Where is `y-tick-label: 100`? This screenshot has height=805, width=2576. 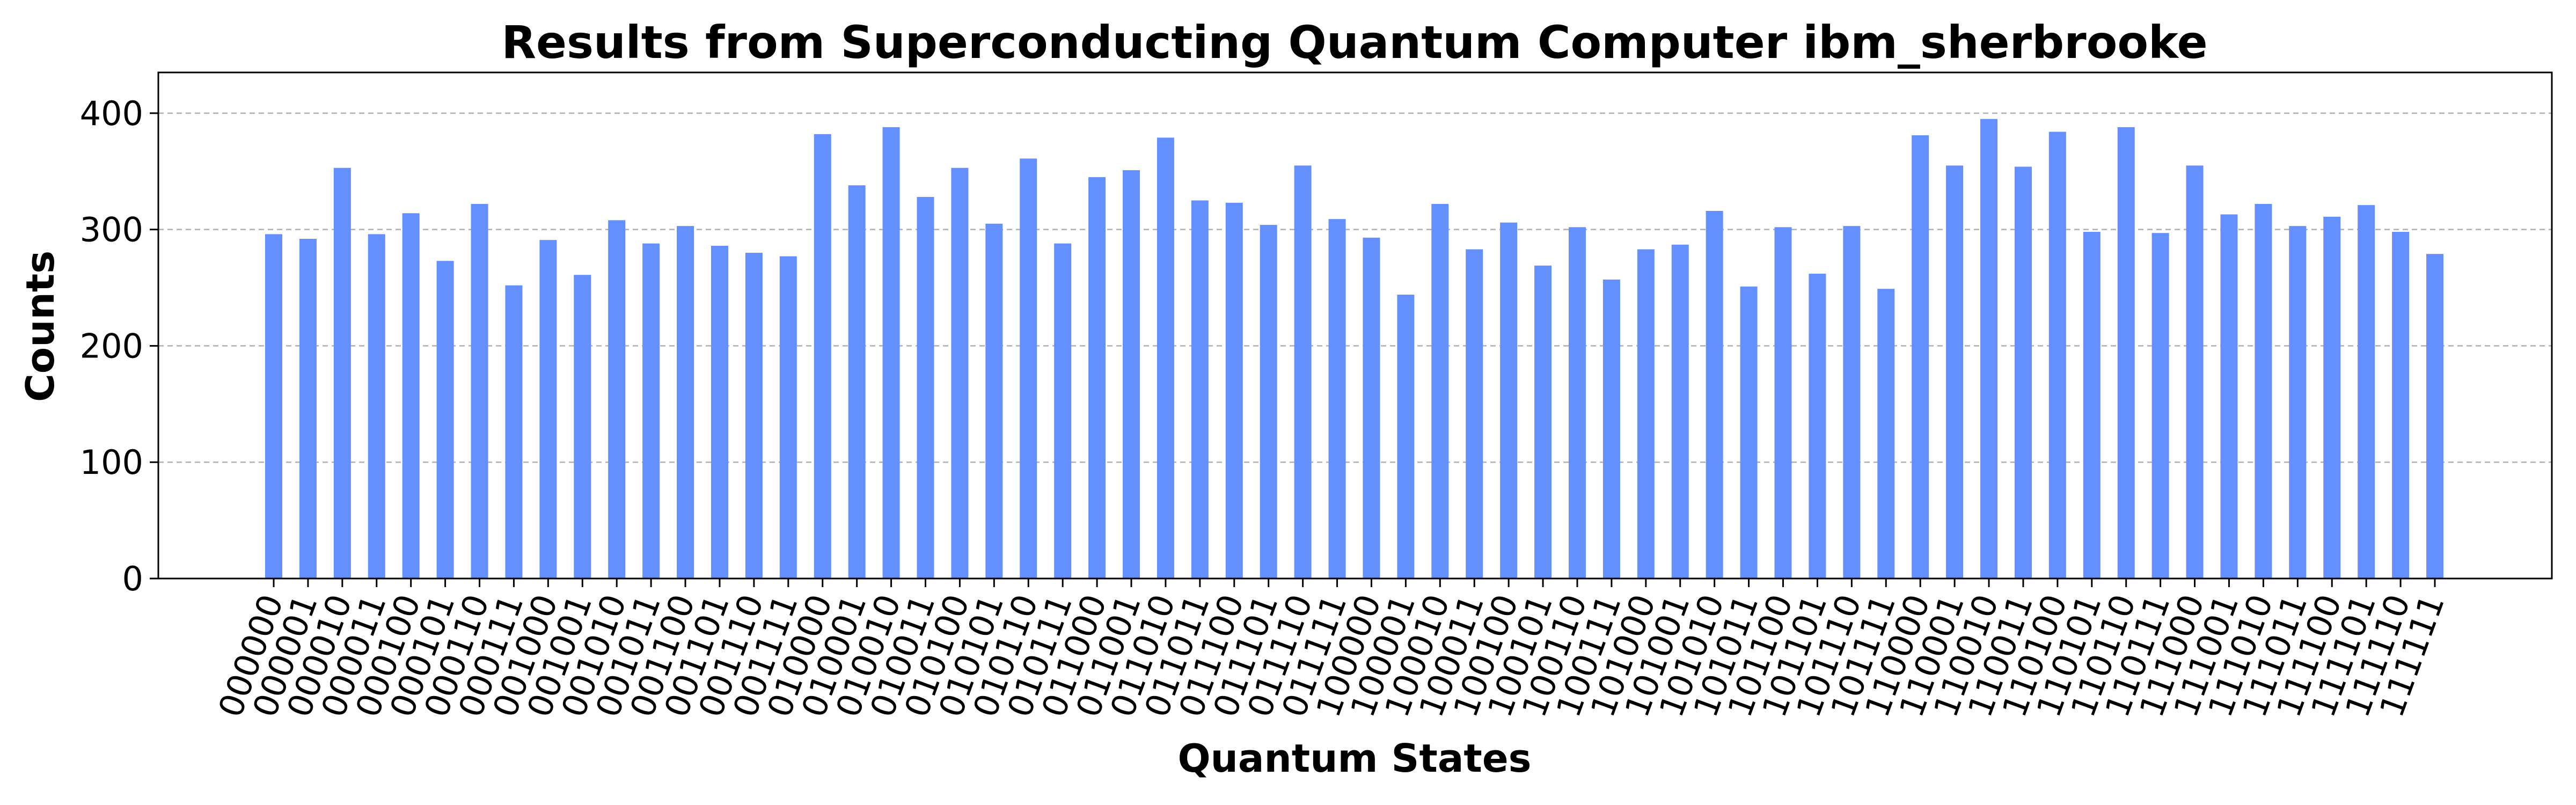 y-tick-label: 100 is located at coordinates (111, 462).